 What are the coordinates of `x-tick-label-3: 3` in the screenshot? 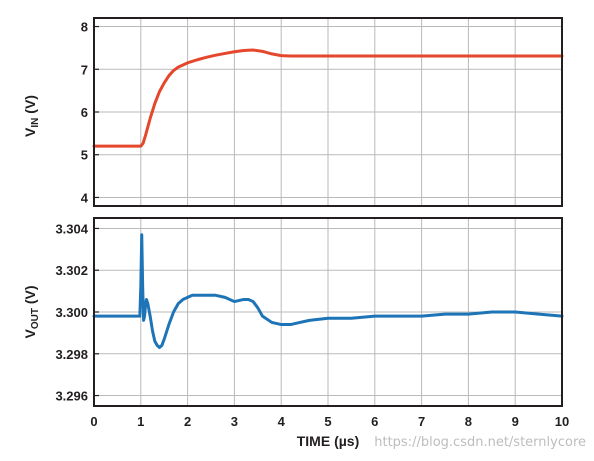 It's located at (234, 421).